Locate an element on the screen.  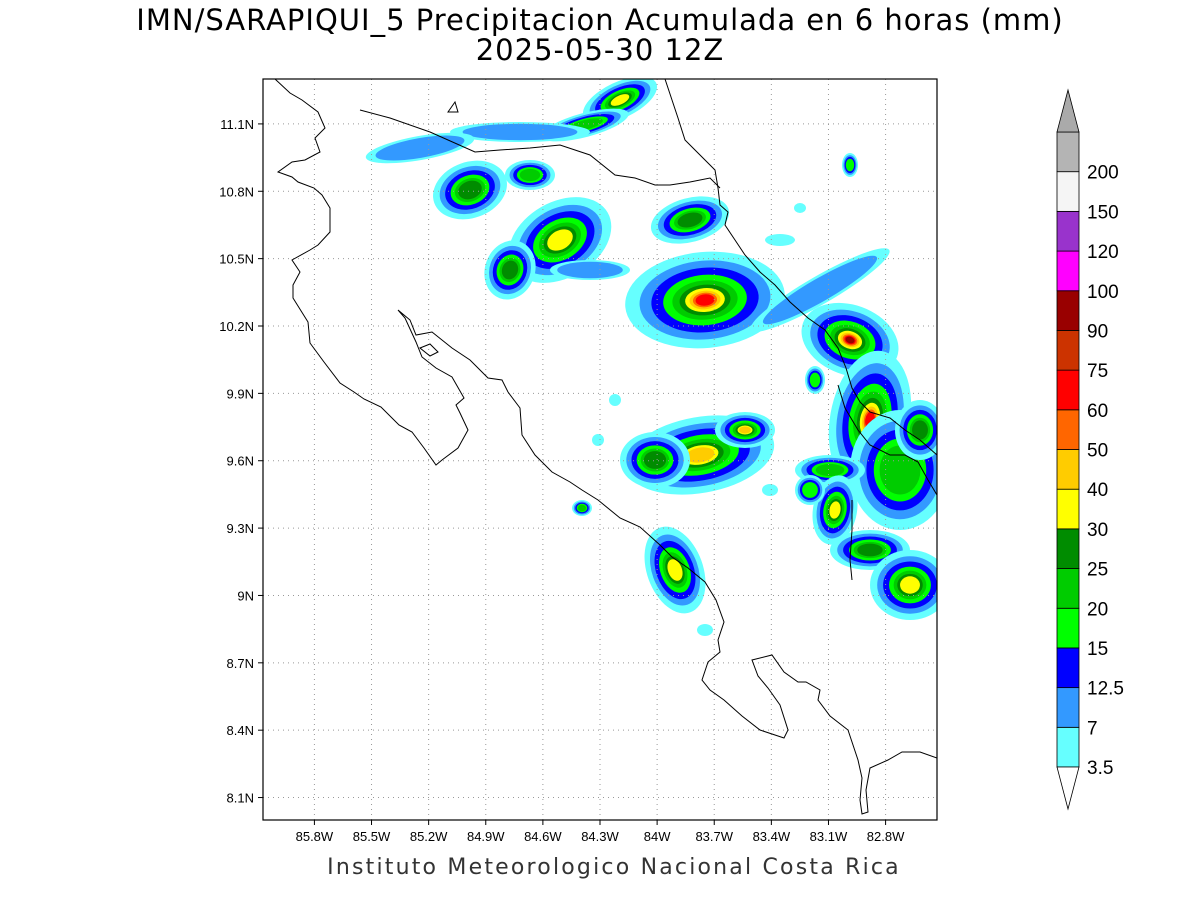
lat-tick-label: 10.8N is located at coordinates (236, 191).